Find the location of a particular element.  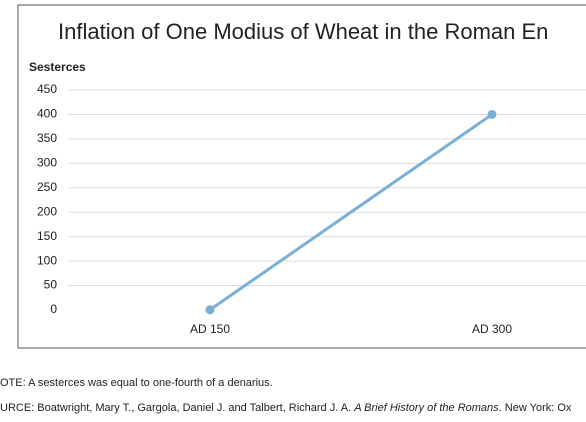

y-tick-label: 150 is located at coordinates (47, 236).